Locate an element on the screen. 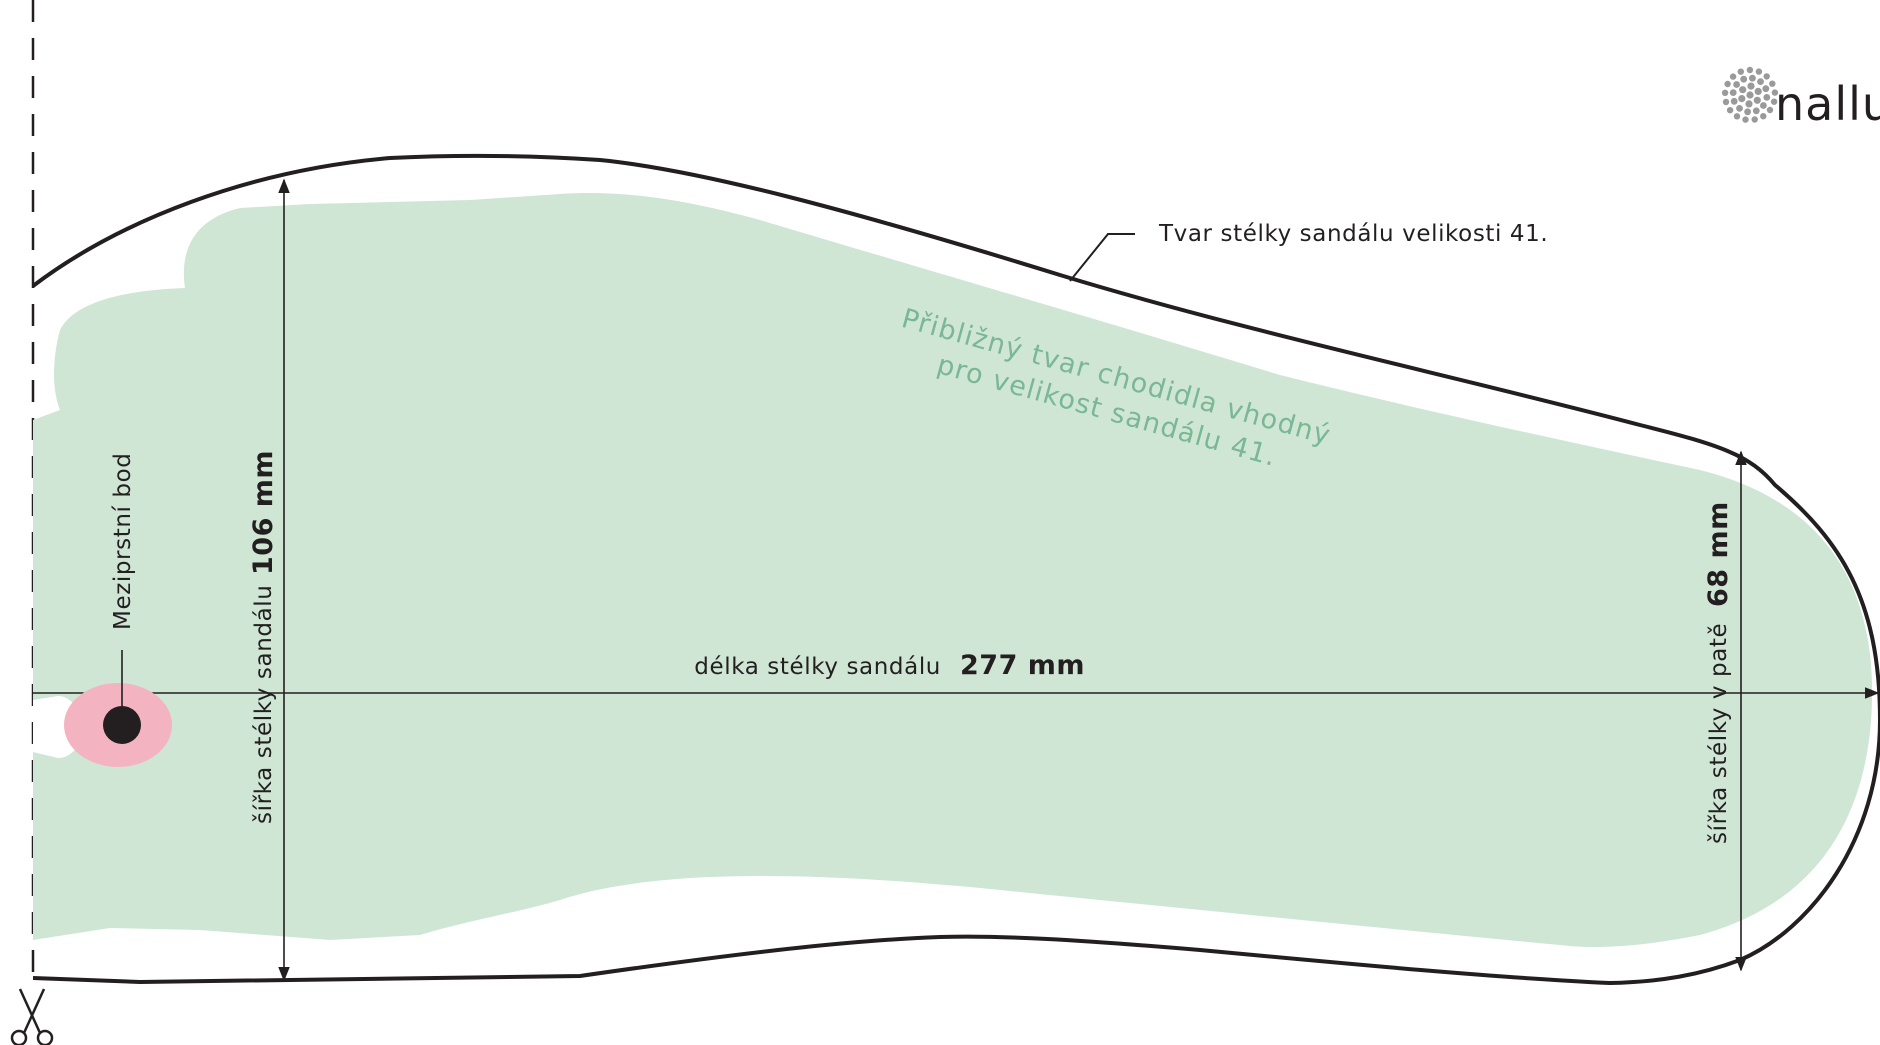  length-label: délka stélky sandálu is located at coordinates (817, 667).